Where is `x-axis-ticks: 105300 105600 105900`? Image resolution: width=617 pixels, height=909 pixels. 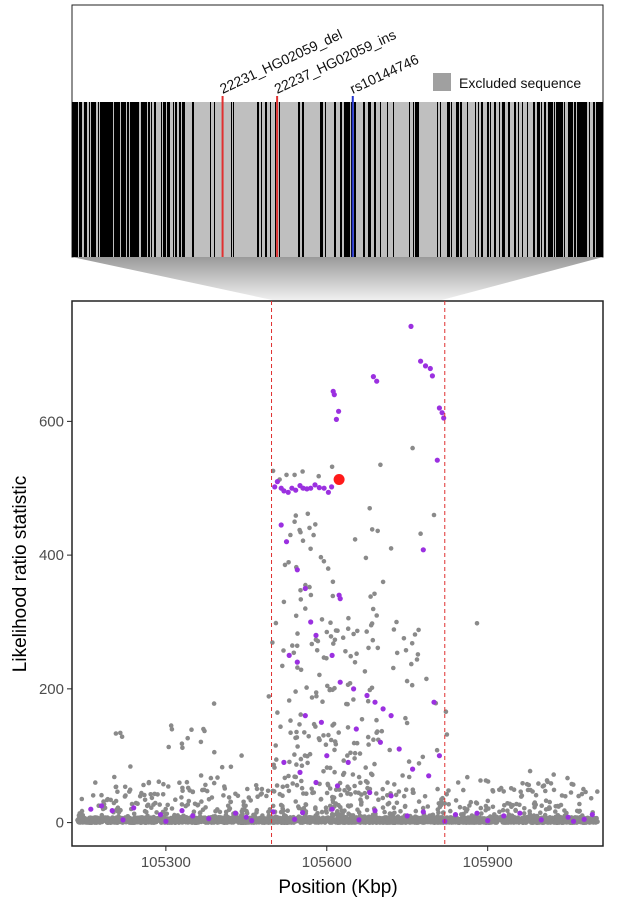
x-axis-ticks: 105300 105600 105900 is located at coordinates (327, 858).